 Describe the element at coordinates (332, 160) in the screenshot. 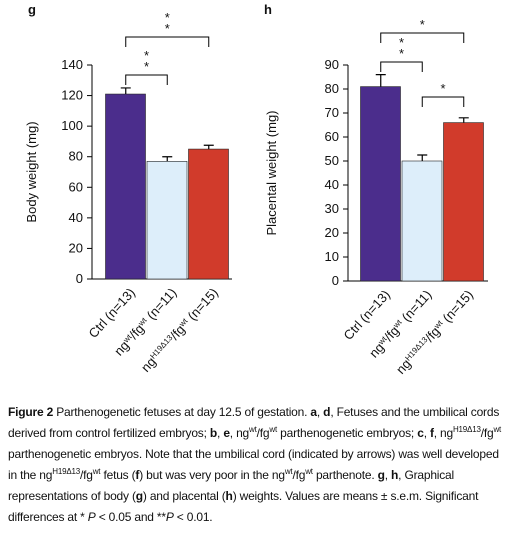

I see `y-tick-label: 50` at that location.